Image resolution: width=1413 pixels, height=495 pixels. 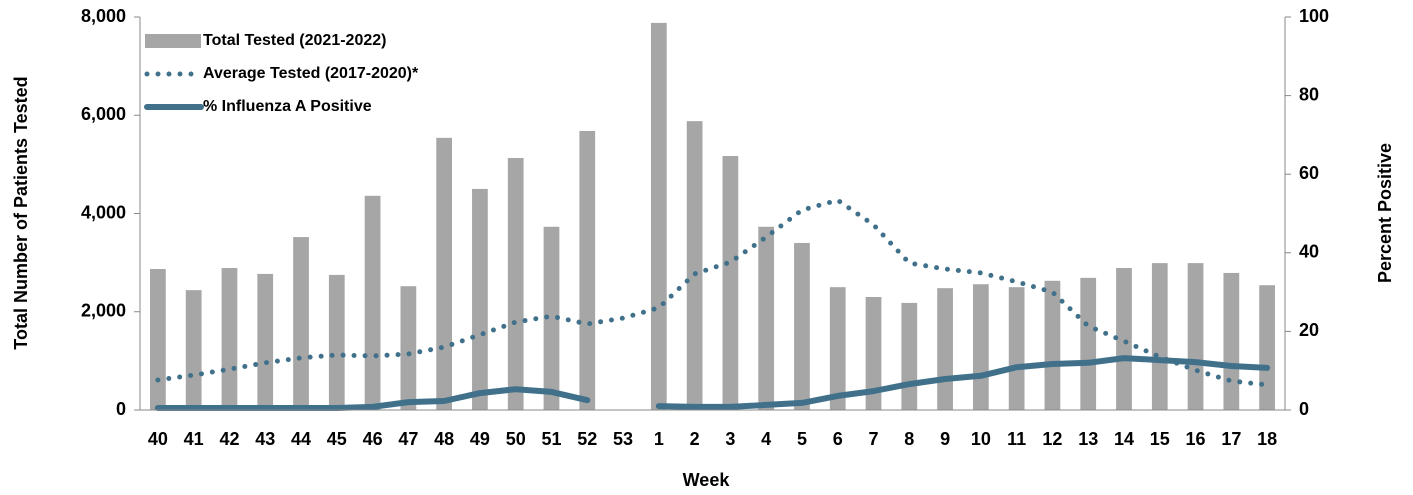 What do you see at coordinates (311, 73) in the screenshot?
I see `legend-label: Average Tested (2017-2020)*` at bounding box center [311, 73].